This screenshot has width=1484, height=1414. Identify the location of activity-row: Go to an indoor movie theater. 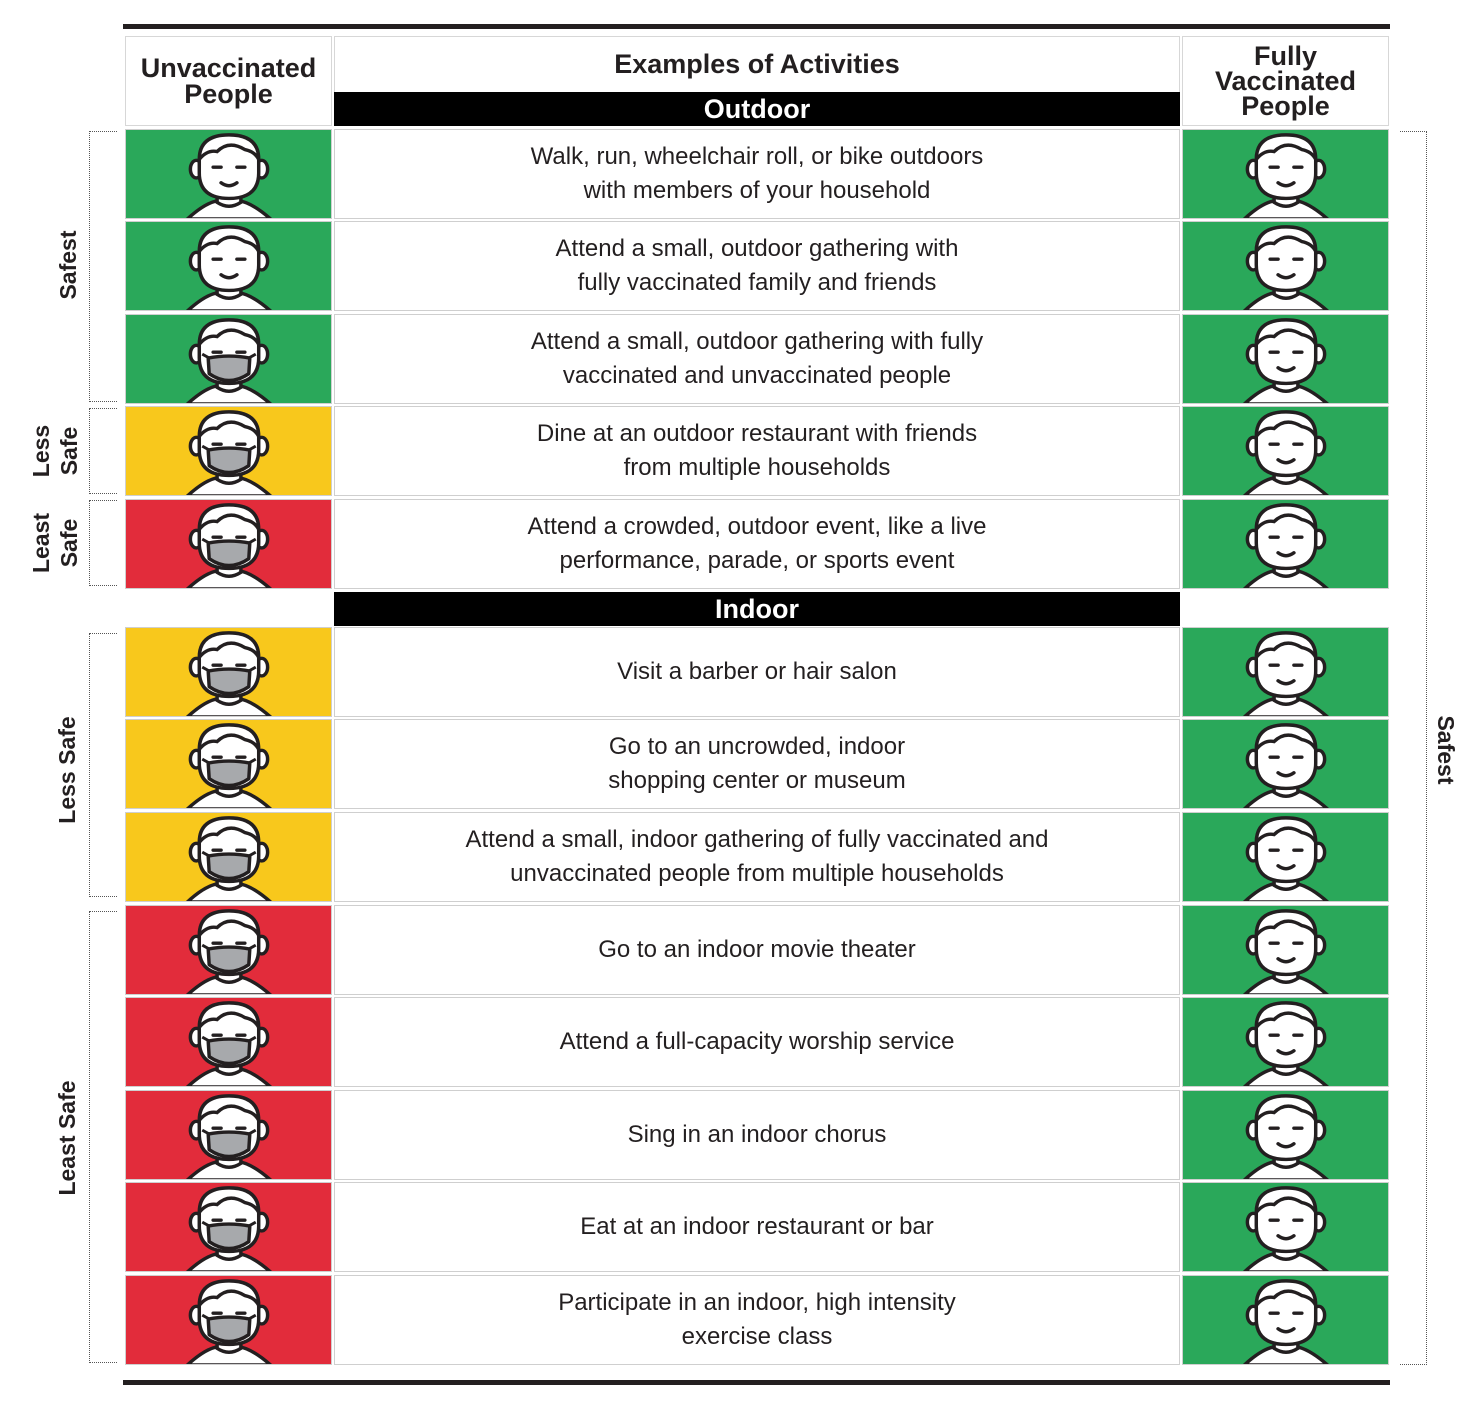
(757, 950).